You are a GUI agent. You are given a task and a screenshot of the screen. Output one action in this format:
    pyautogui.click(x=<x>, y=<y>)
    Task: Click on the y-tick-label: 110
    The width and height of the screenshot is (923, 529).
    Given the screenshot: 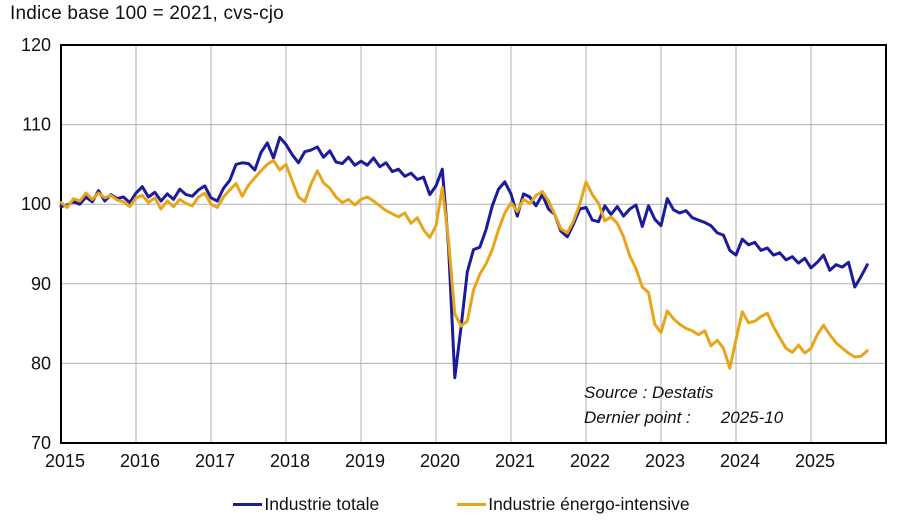 What is the action you would take?
    pyautogui.click(x=36, y=125)
    